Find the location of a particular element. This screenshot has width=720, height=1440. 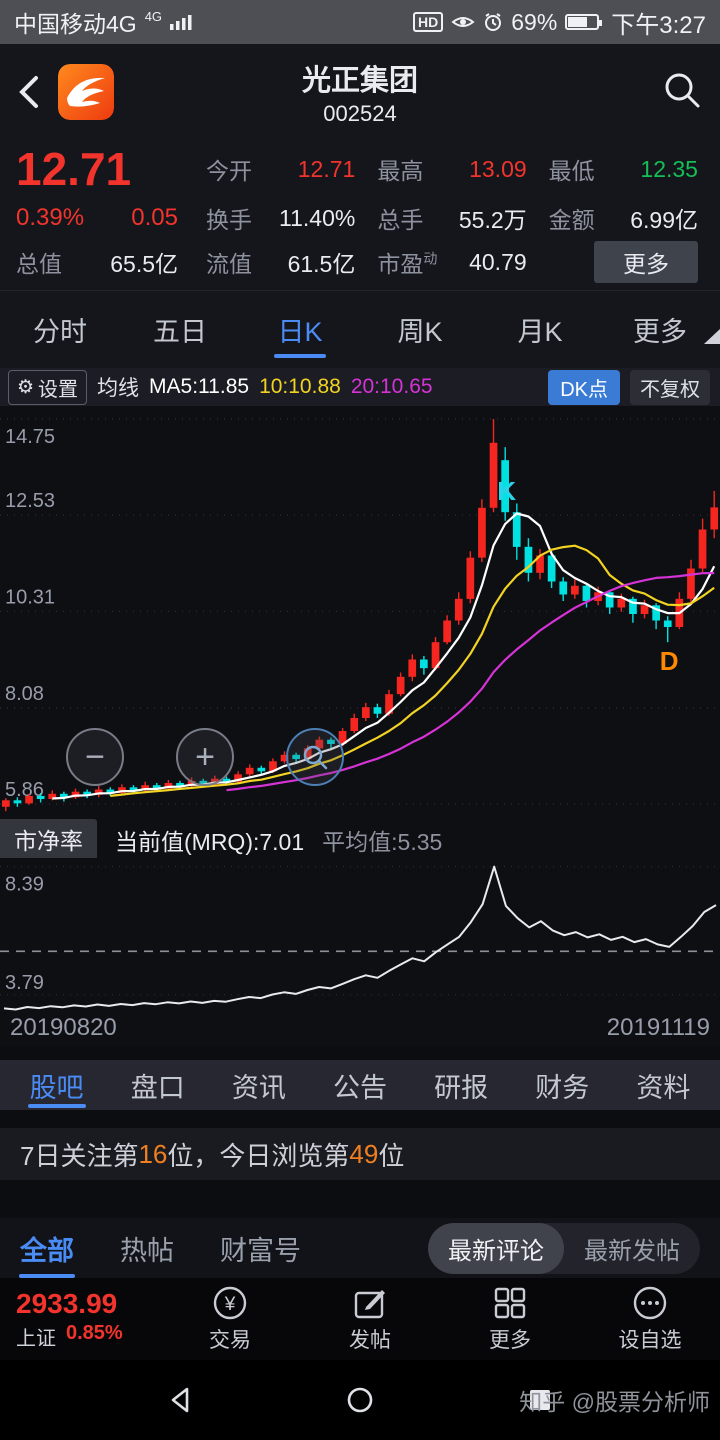

pb-indicator-chip: 市净率 is located at coordinates (48, 840).